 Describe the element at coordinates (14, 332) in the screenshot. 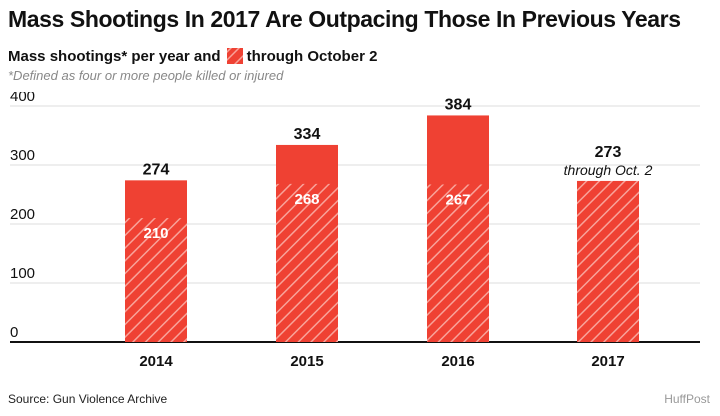

I see `y-tick-label: 0` at that location.